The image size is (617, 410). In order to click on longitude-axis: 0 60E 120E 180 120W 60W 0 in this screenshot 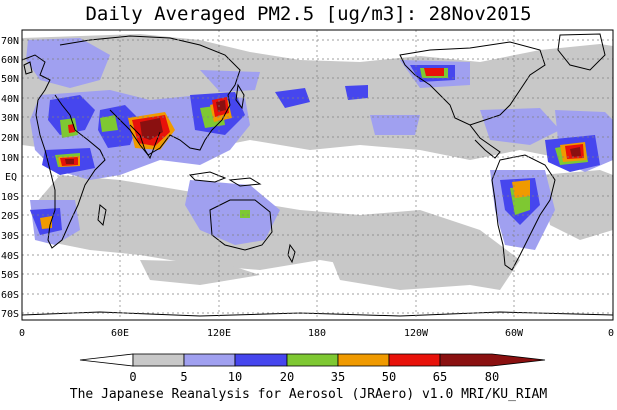, I will do `click(316, 333)`.